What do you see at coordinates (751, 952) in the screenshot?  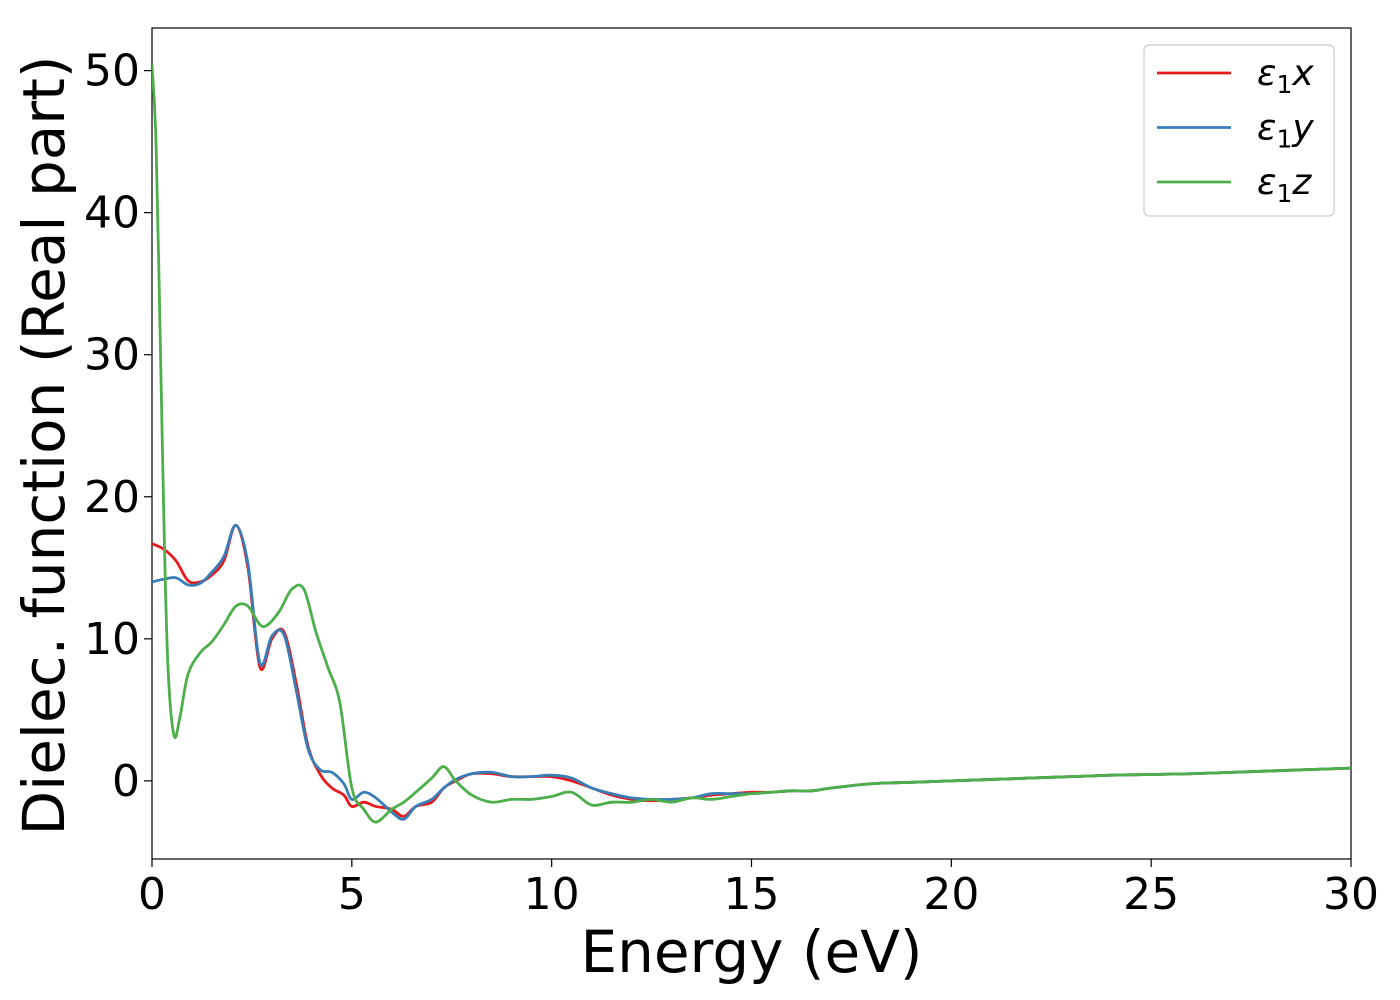 I see `x-axis-title: Energy (eV)` at bounding box center [751, 952].